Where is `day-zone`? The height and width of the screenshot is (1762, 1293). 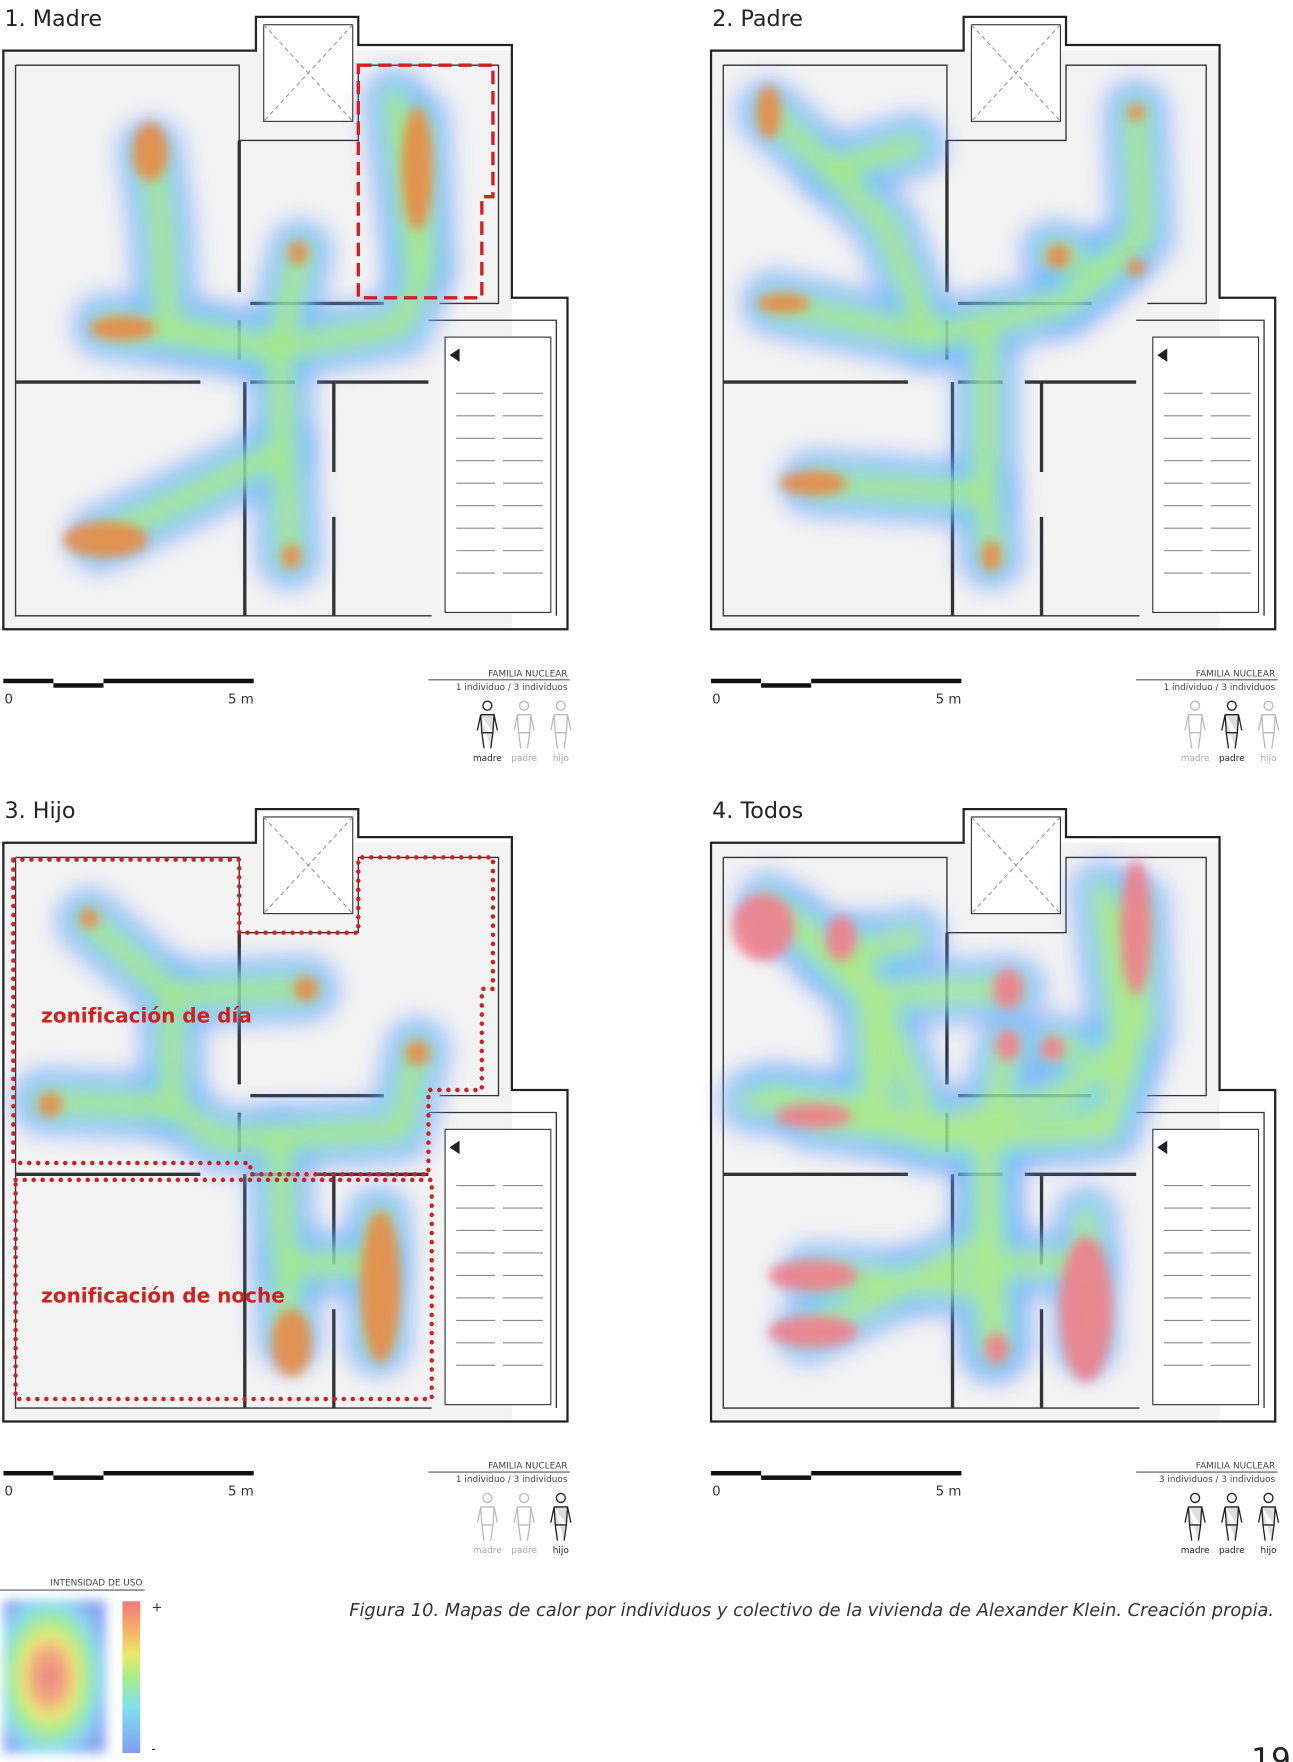
day-zone is located at coordinates (253, 1016).